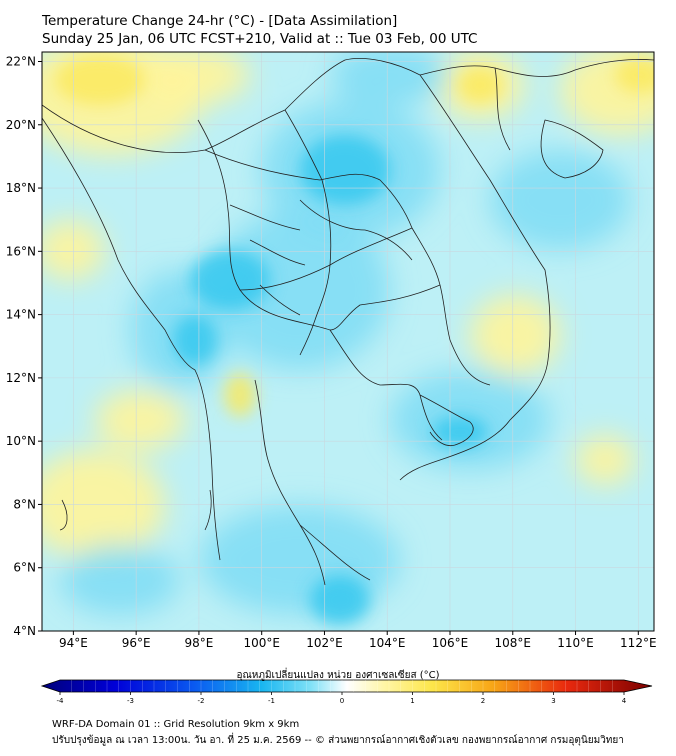  I want to click on colorbar-tick-label: -1, so click(271, 701).